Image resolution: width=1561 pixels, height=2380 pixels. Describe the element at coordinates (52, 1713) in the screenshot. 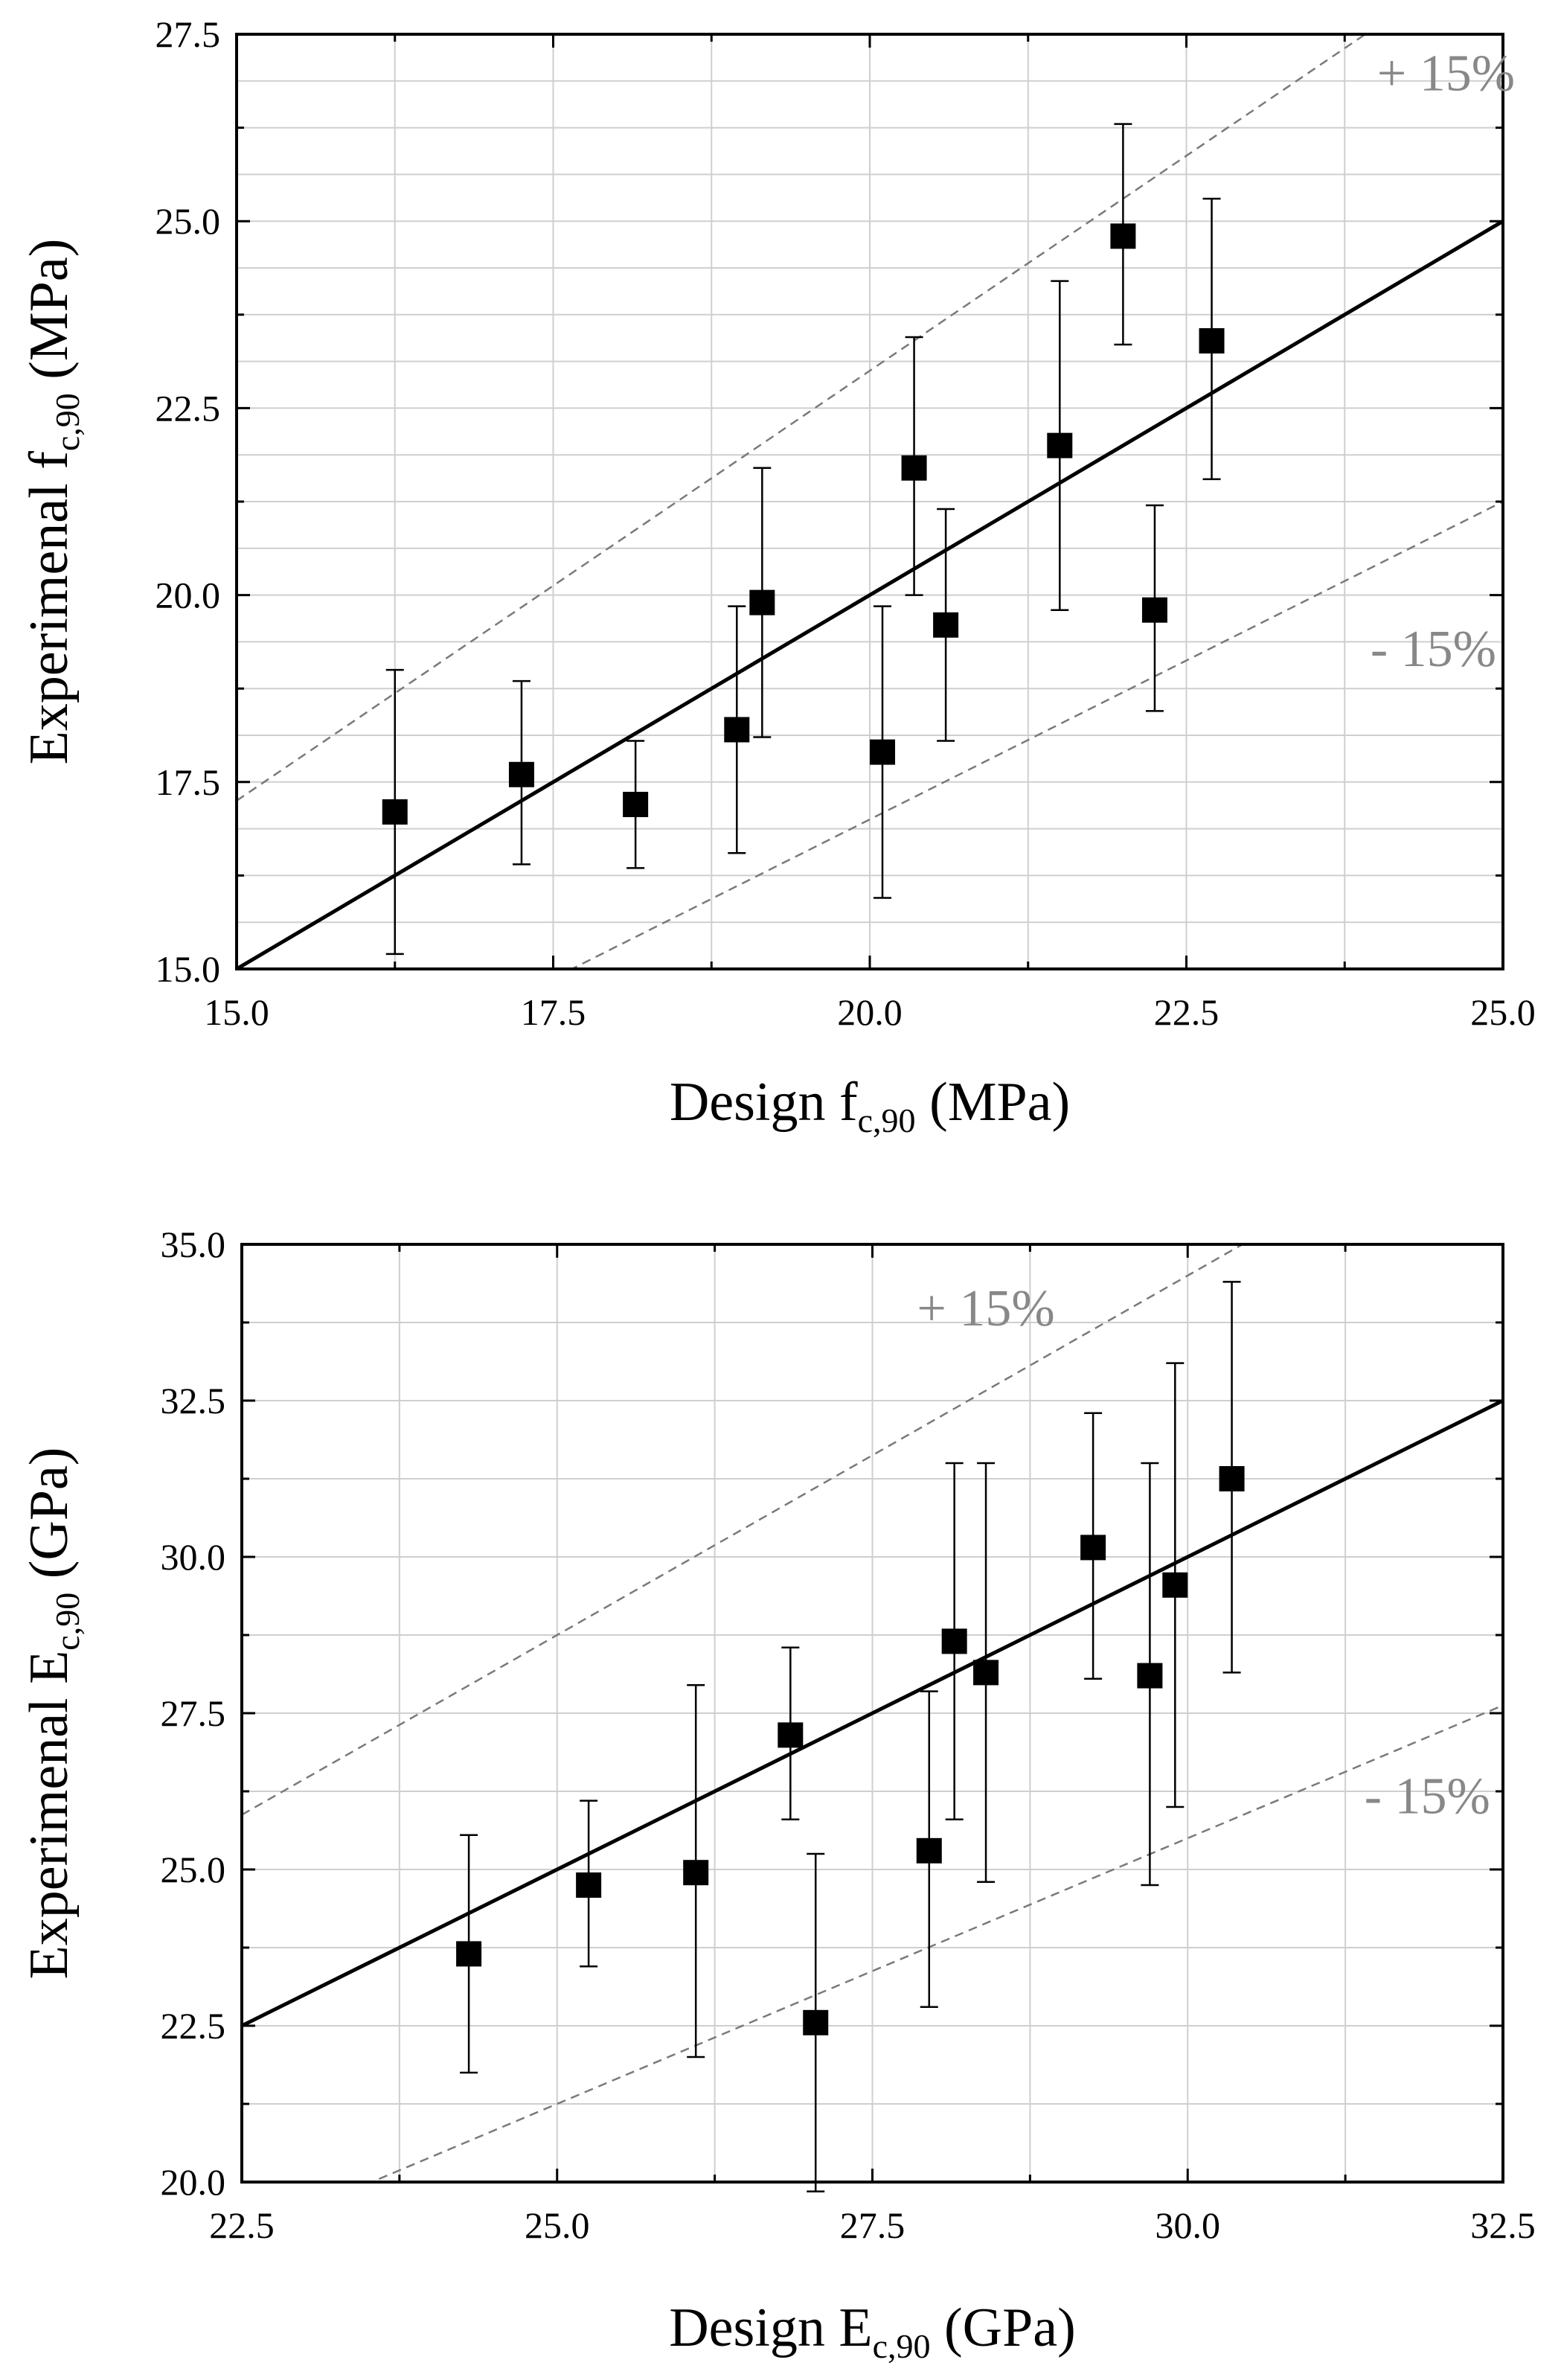

I see `y-axis-title: Experimenal Ec,90 (GPa)` at that location.